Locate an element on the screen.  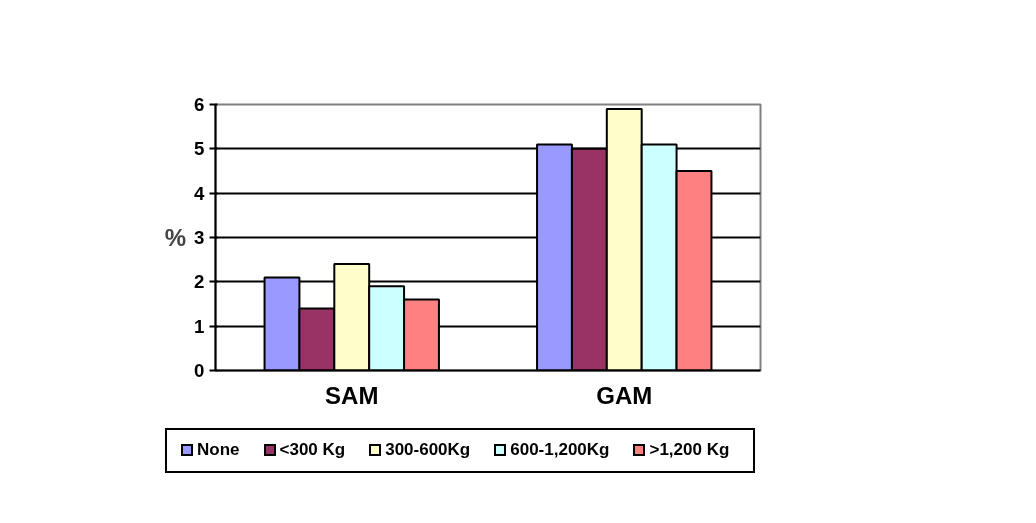
y-axis-title: % is located at coordinates (175, 237).